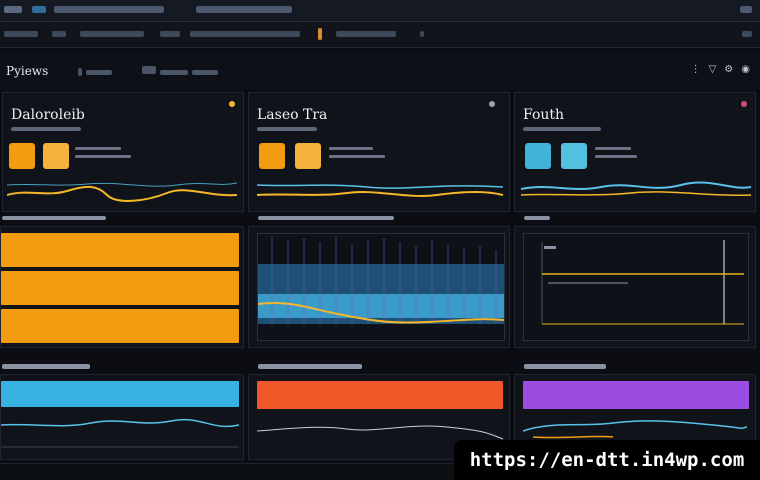 The width and height of the screenshot is (760, 480). I want to click on status-bar, so click(227, 471).